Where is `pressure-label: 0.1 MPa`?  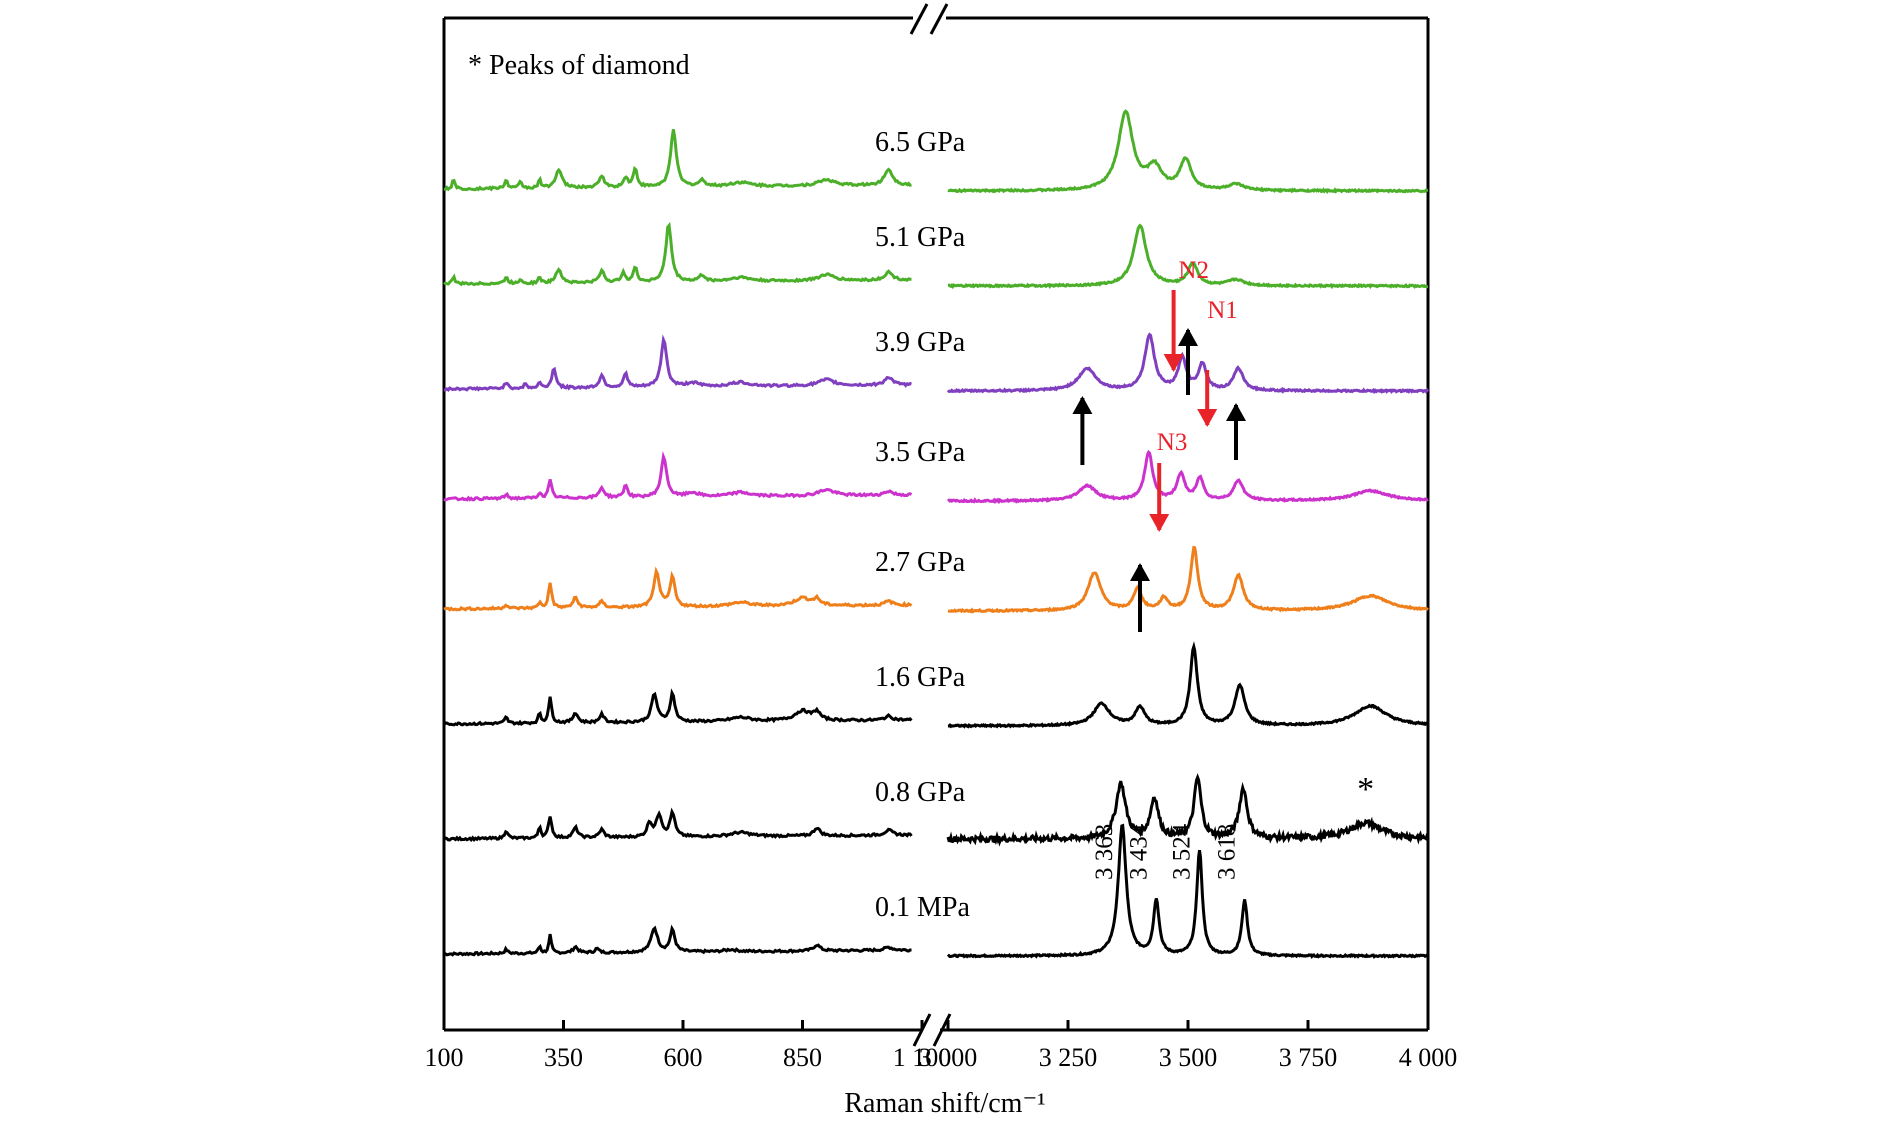 pressure-label: 0.1 MPa is located at coordinates (922, 907).